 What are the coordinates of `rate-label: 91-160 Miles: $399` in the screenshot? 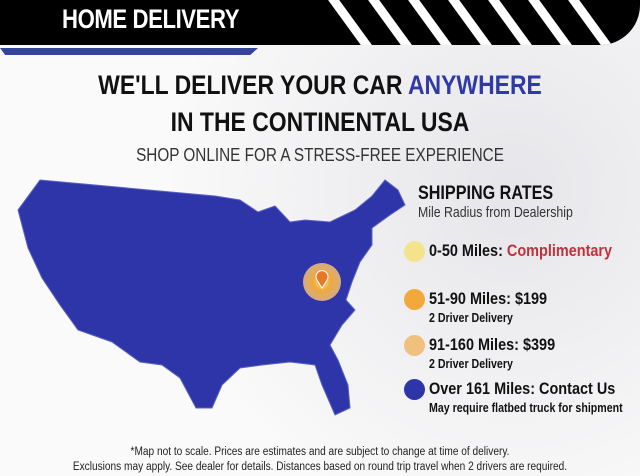 It's located at (492, 344).